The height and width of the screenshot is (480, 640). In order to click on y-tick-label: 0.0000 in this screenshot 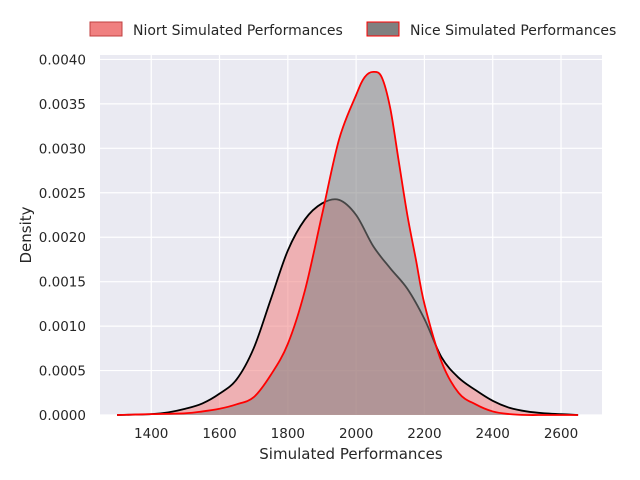, I will do `click(62, 416)`.